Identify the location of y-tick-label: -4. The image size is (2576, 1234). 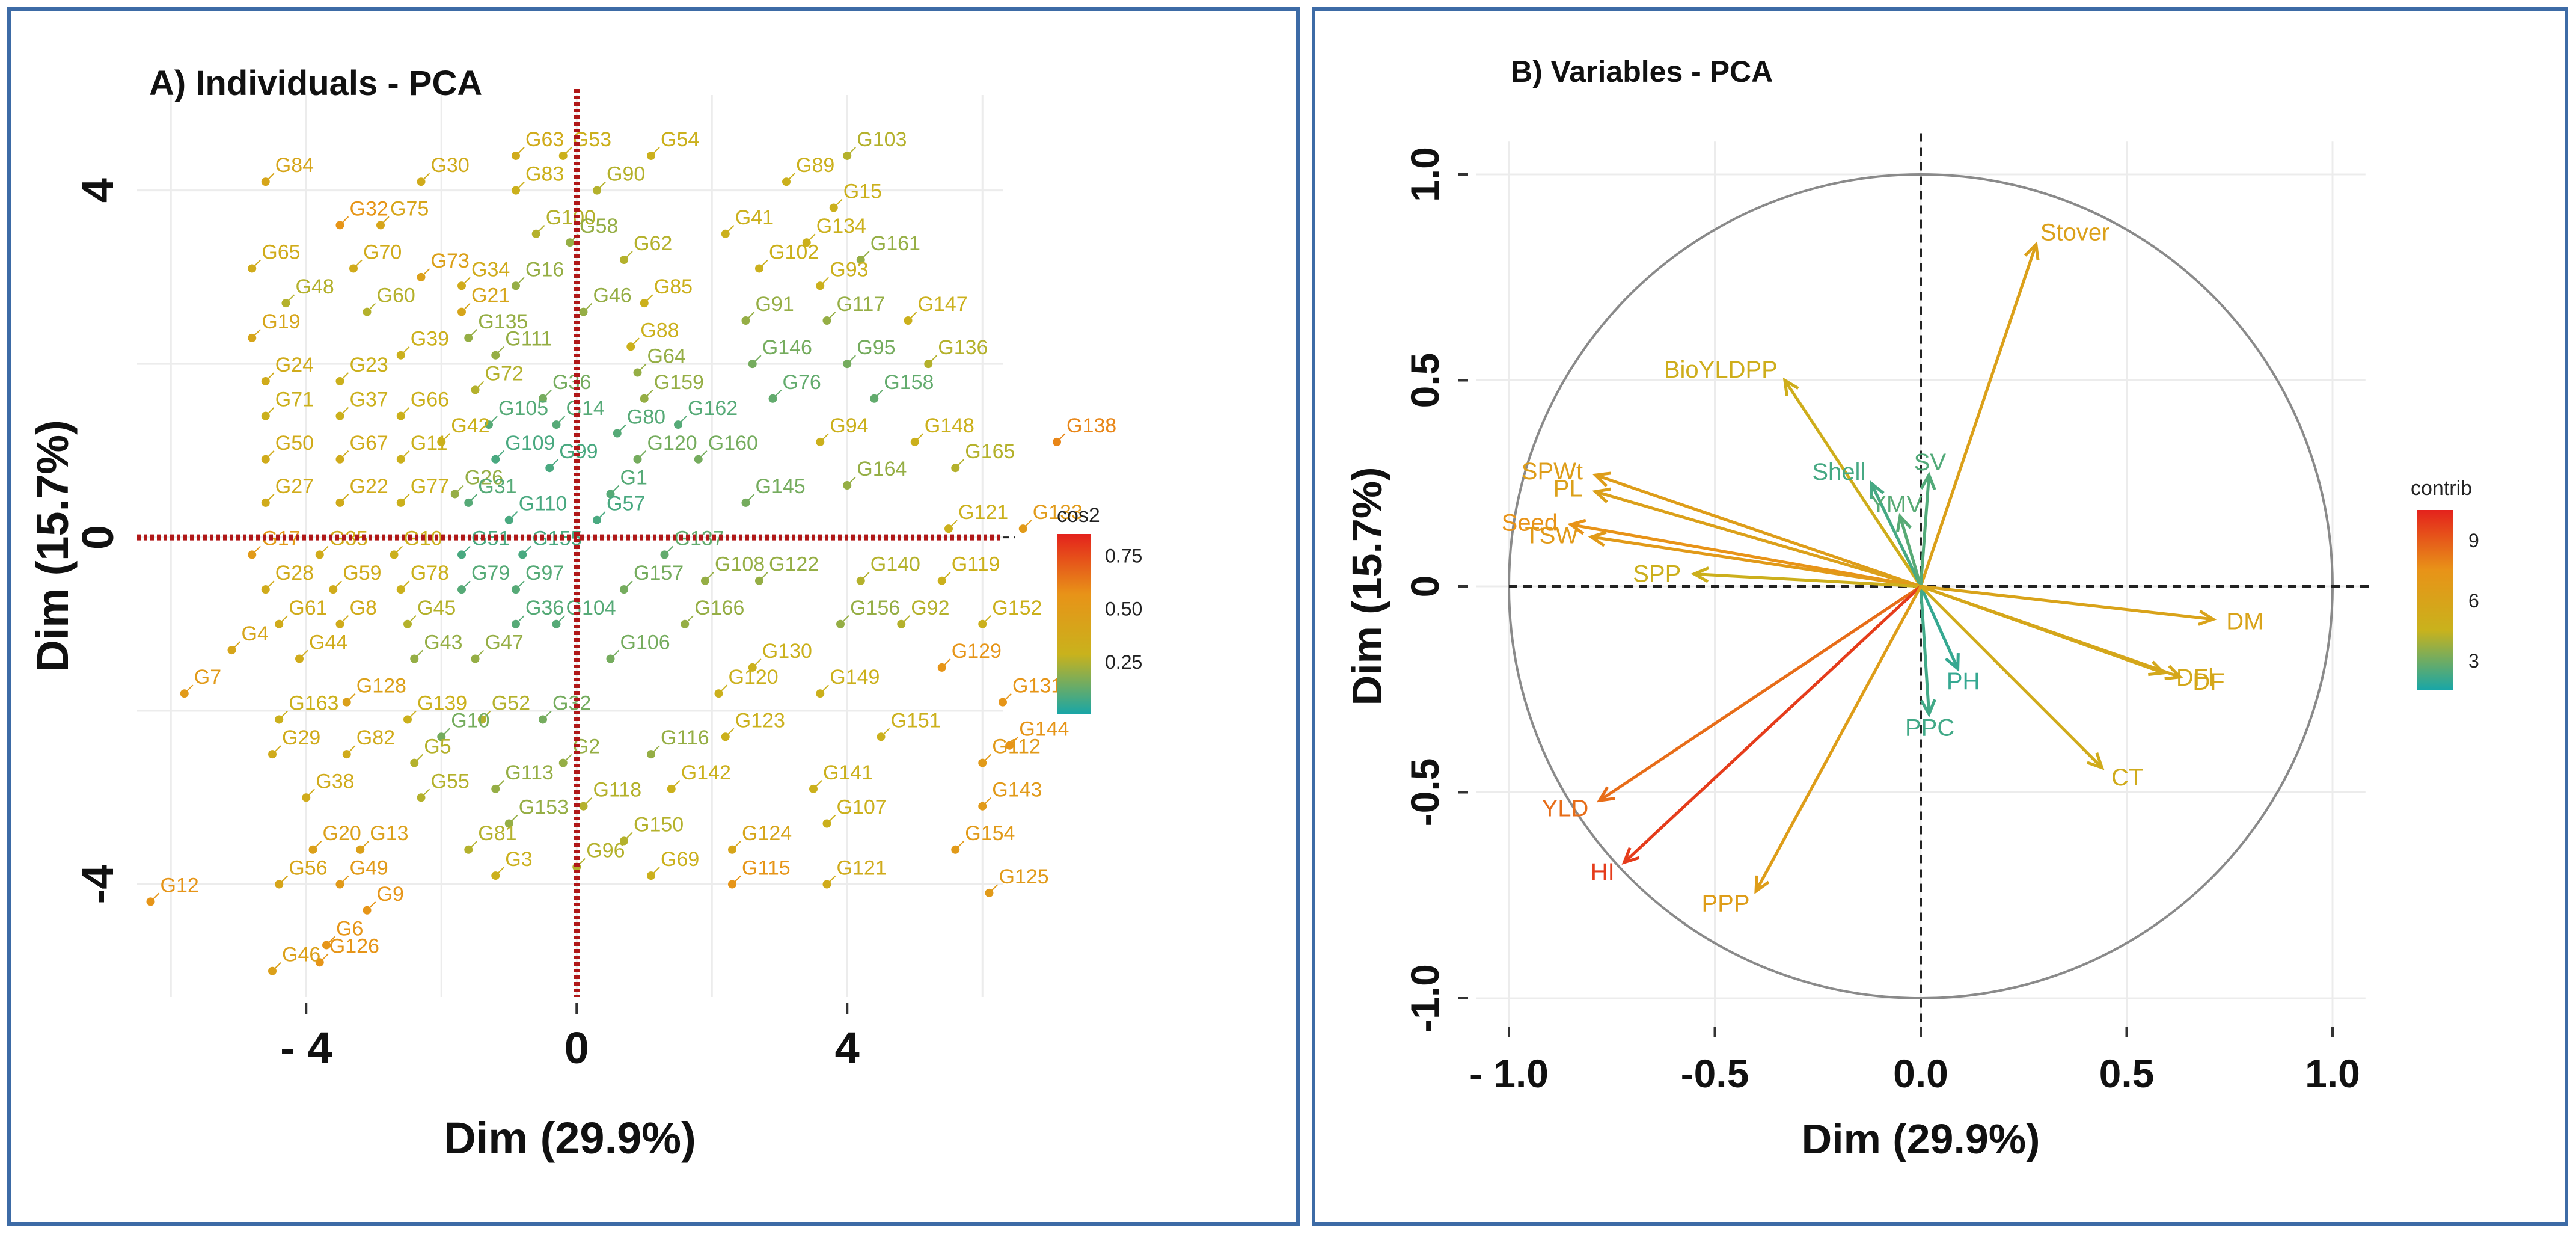
(98, 884).